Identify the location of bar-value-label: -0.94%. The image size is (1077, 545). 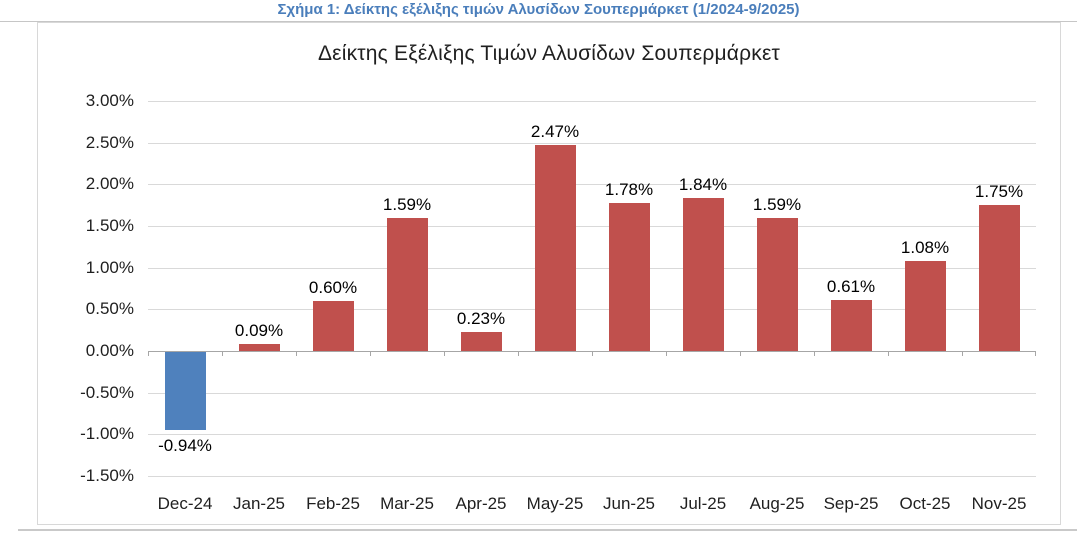
(185, 445).